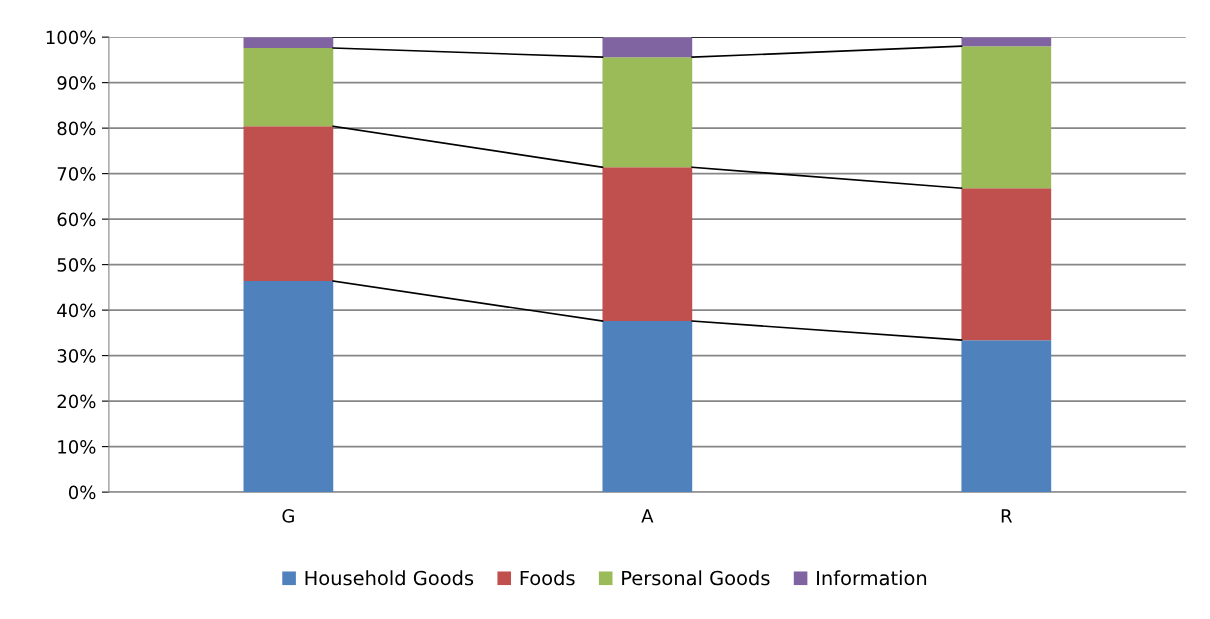  What do you see at coordinates (77, 447) in the screenshot?
I see `y-tick-label: 10%` at bounding box center [77, 447].